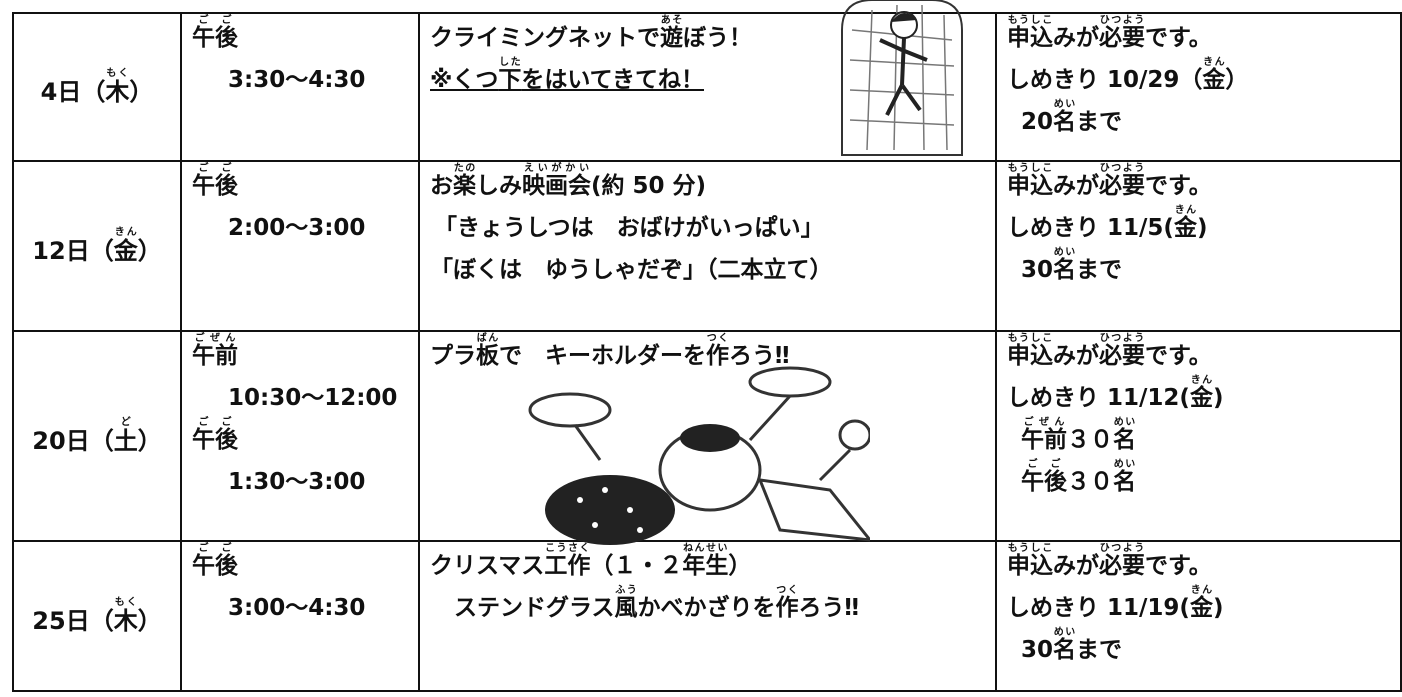 This screenshot has width=1402, height=697. I want to click on ruby-text: 金きん, so click(1214, 76).